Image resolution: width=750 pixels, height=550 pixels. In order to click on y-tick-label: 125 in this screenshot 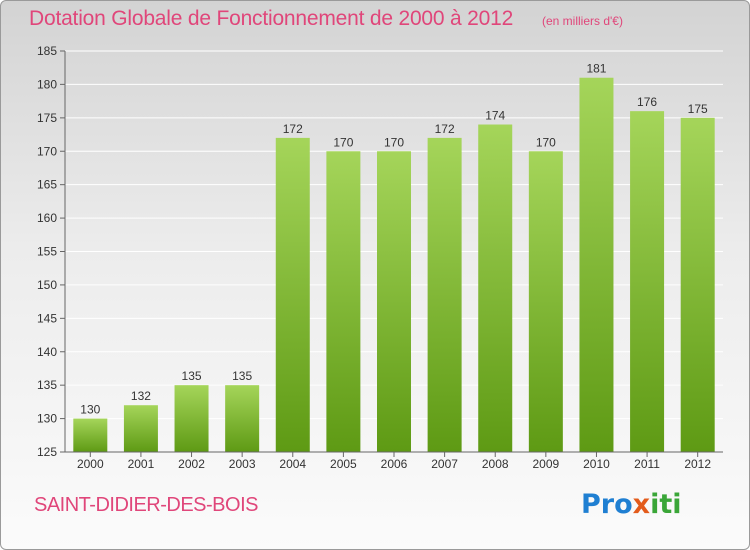, I will do `click(47, 452)`.